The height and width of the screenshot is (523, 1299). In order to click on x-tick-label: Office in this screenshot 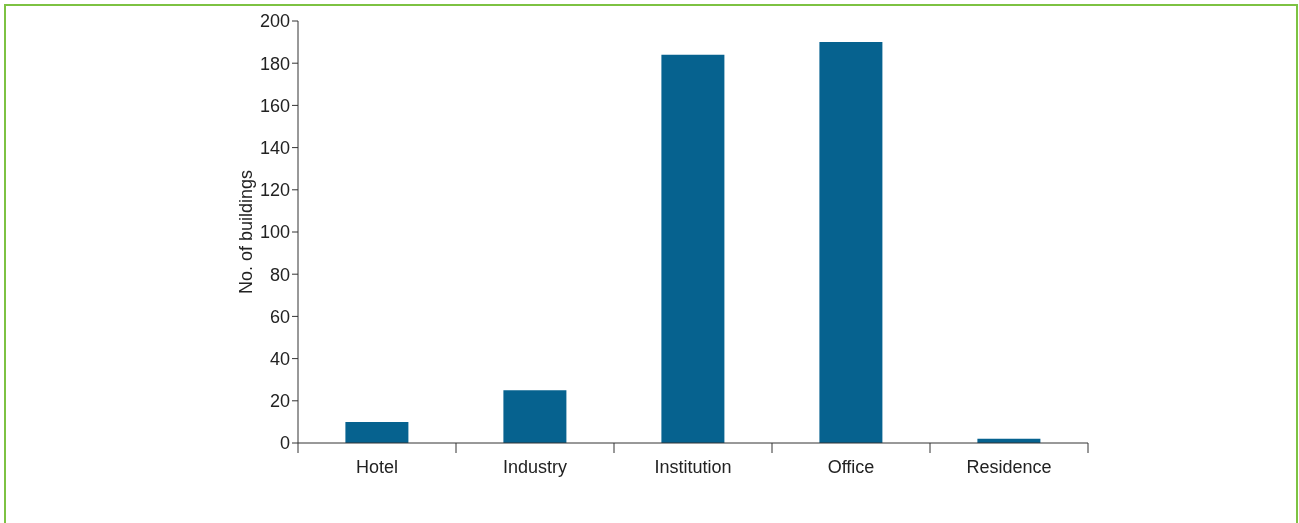, I will do `click(851, 467)`.